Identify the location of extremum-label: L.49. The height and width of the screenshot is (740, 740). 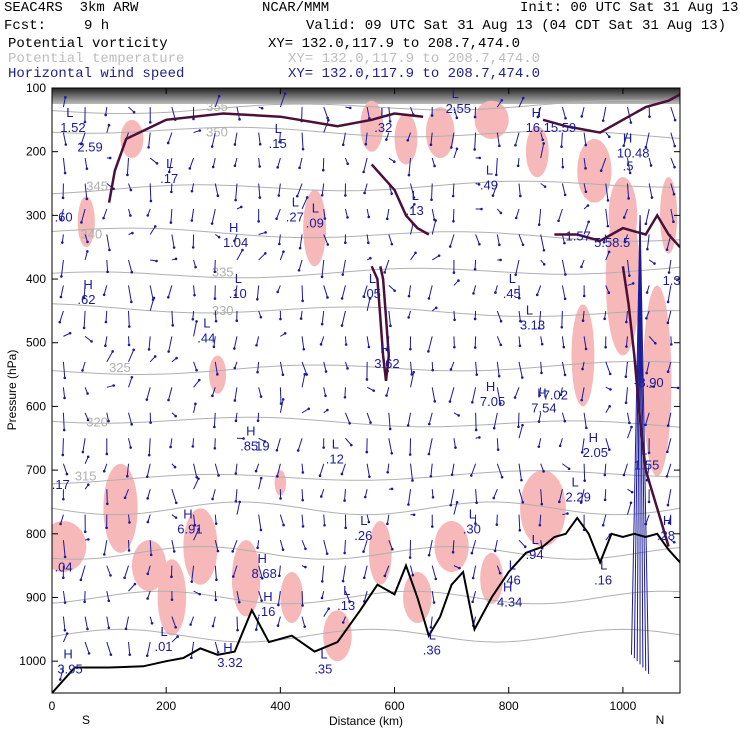
(489, 178).